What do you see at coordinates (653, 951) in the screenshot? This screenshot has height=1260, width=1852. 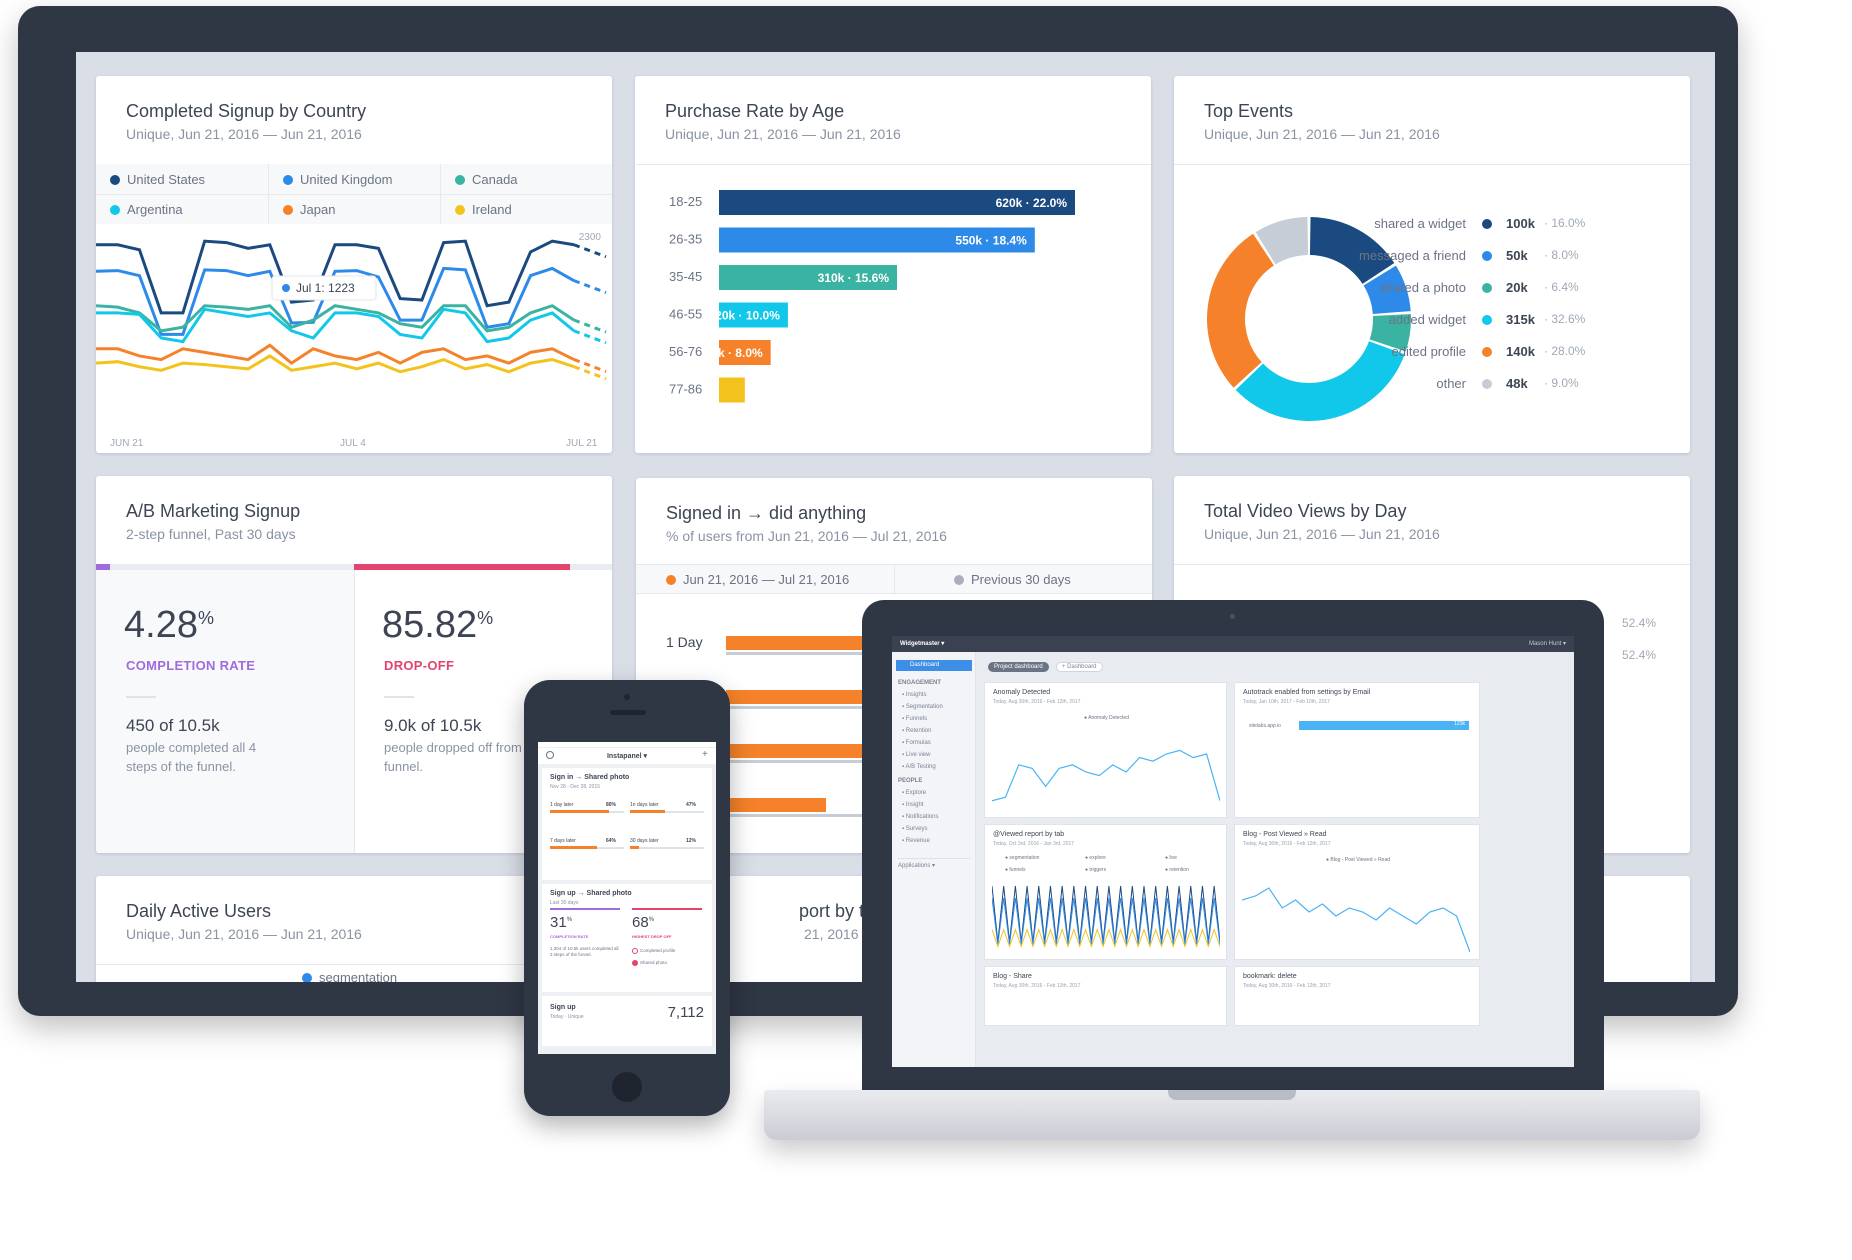 I see `phone-drop-item: Completed profile` at bounding box center [653, 951].